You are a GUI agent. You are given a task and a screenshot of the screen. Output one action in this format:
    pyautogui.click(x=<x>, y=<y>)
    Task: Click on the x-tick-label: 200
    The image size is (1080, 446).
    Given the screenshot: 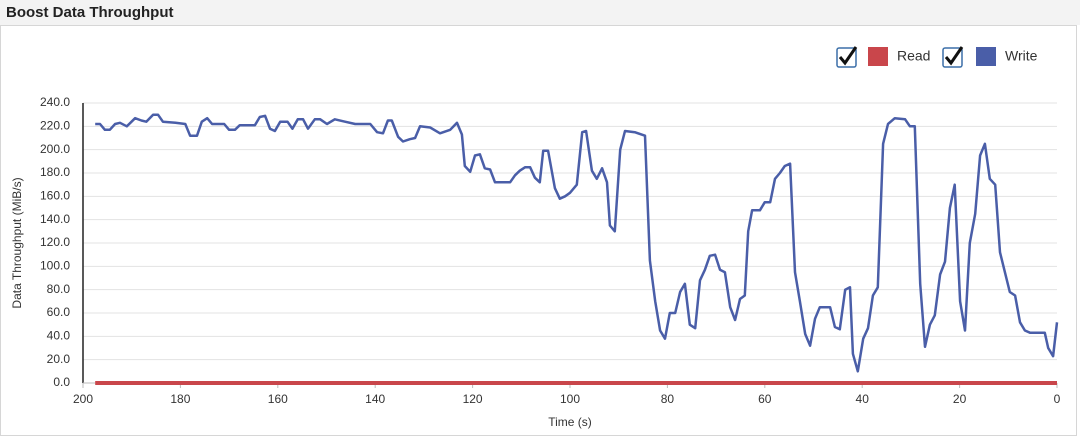 What is the action you would take?
    pyautogui.click(x=83, y=399)
    